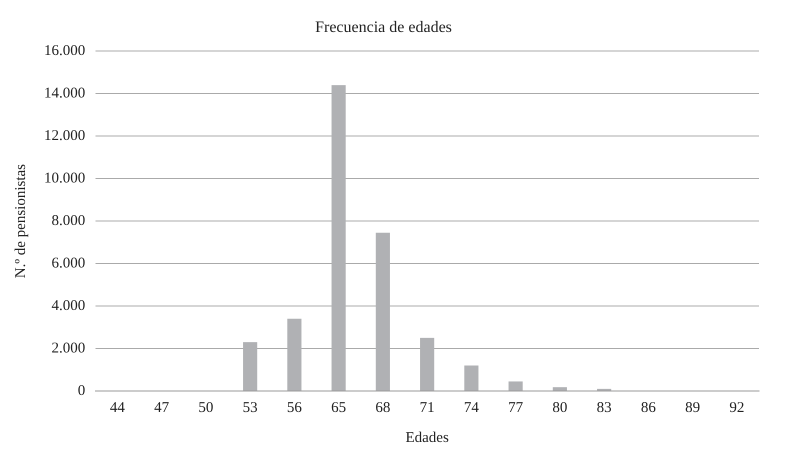 Image resolution: width=787 pixels, height=459 pixels. What do you see at coordinates (382, 408) in the screenshot?
I see `x-tick-label: 68` at bounding box center [382, 408].